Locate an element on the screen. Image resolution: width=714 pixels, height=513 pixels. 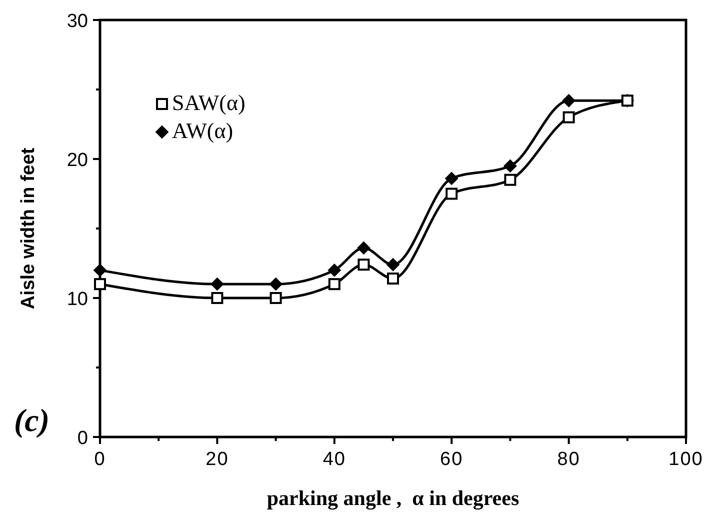
x-tick-label: 80 is located at coordinates (568, 459).